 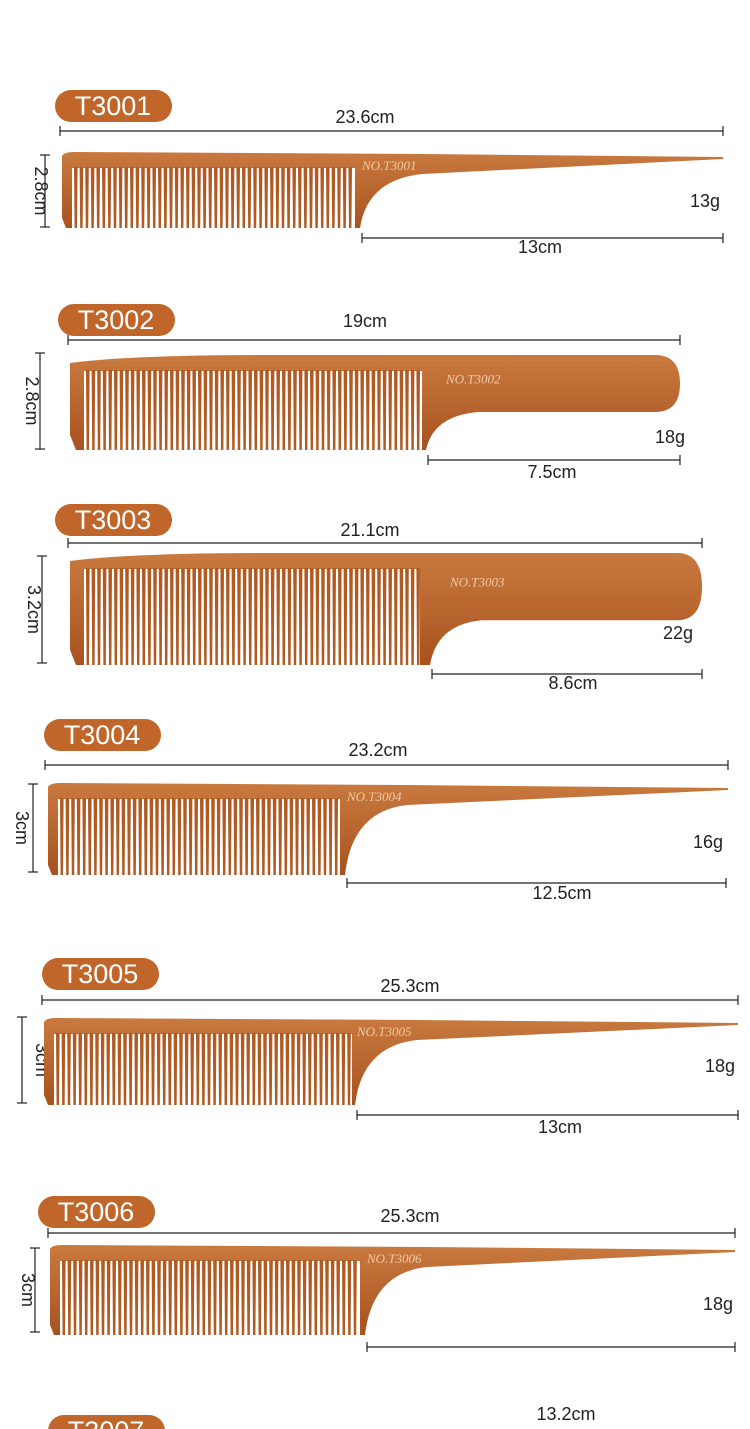 I want to click on handle-length-label: 7.5cm, so click(x=551, y=472).